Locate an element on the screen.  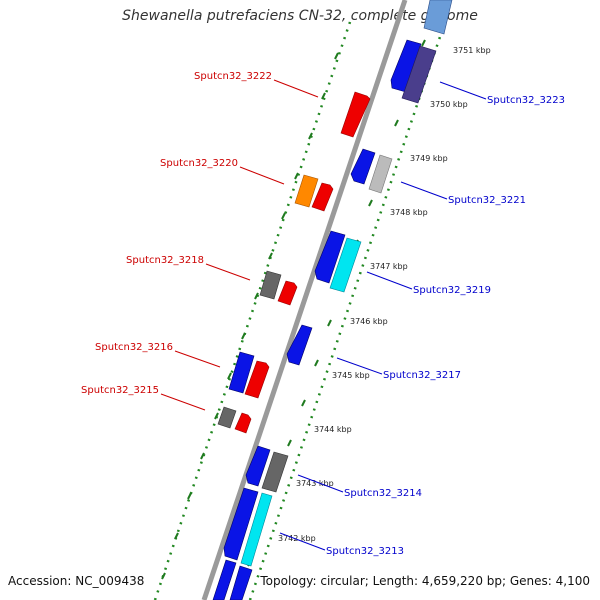
accession-label: Accession: NC_009438 is located at coordinates (76, 581).